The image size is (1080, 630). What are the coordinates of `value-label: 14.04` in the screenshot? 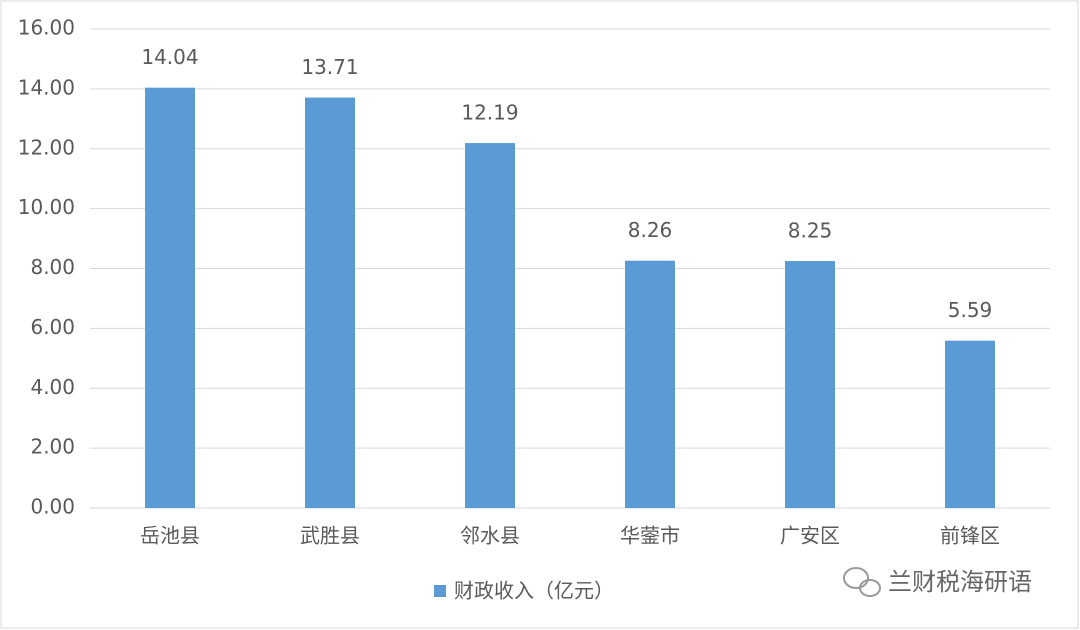 It's located at (169, 57).